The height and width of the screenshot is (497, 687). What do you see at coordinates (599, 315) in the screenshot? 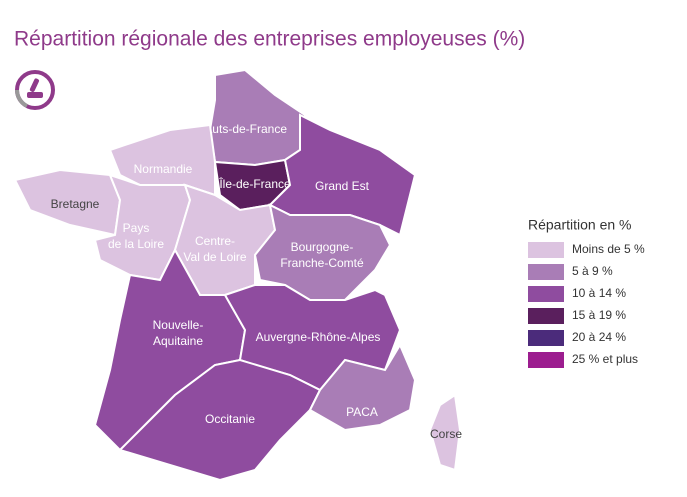
I see `legend-label: 15 à 19 %` at bounding box center [599, 315].